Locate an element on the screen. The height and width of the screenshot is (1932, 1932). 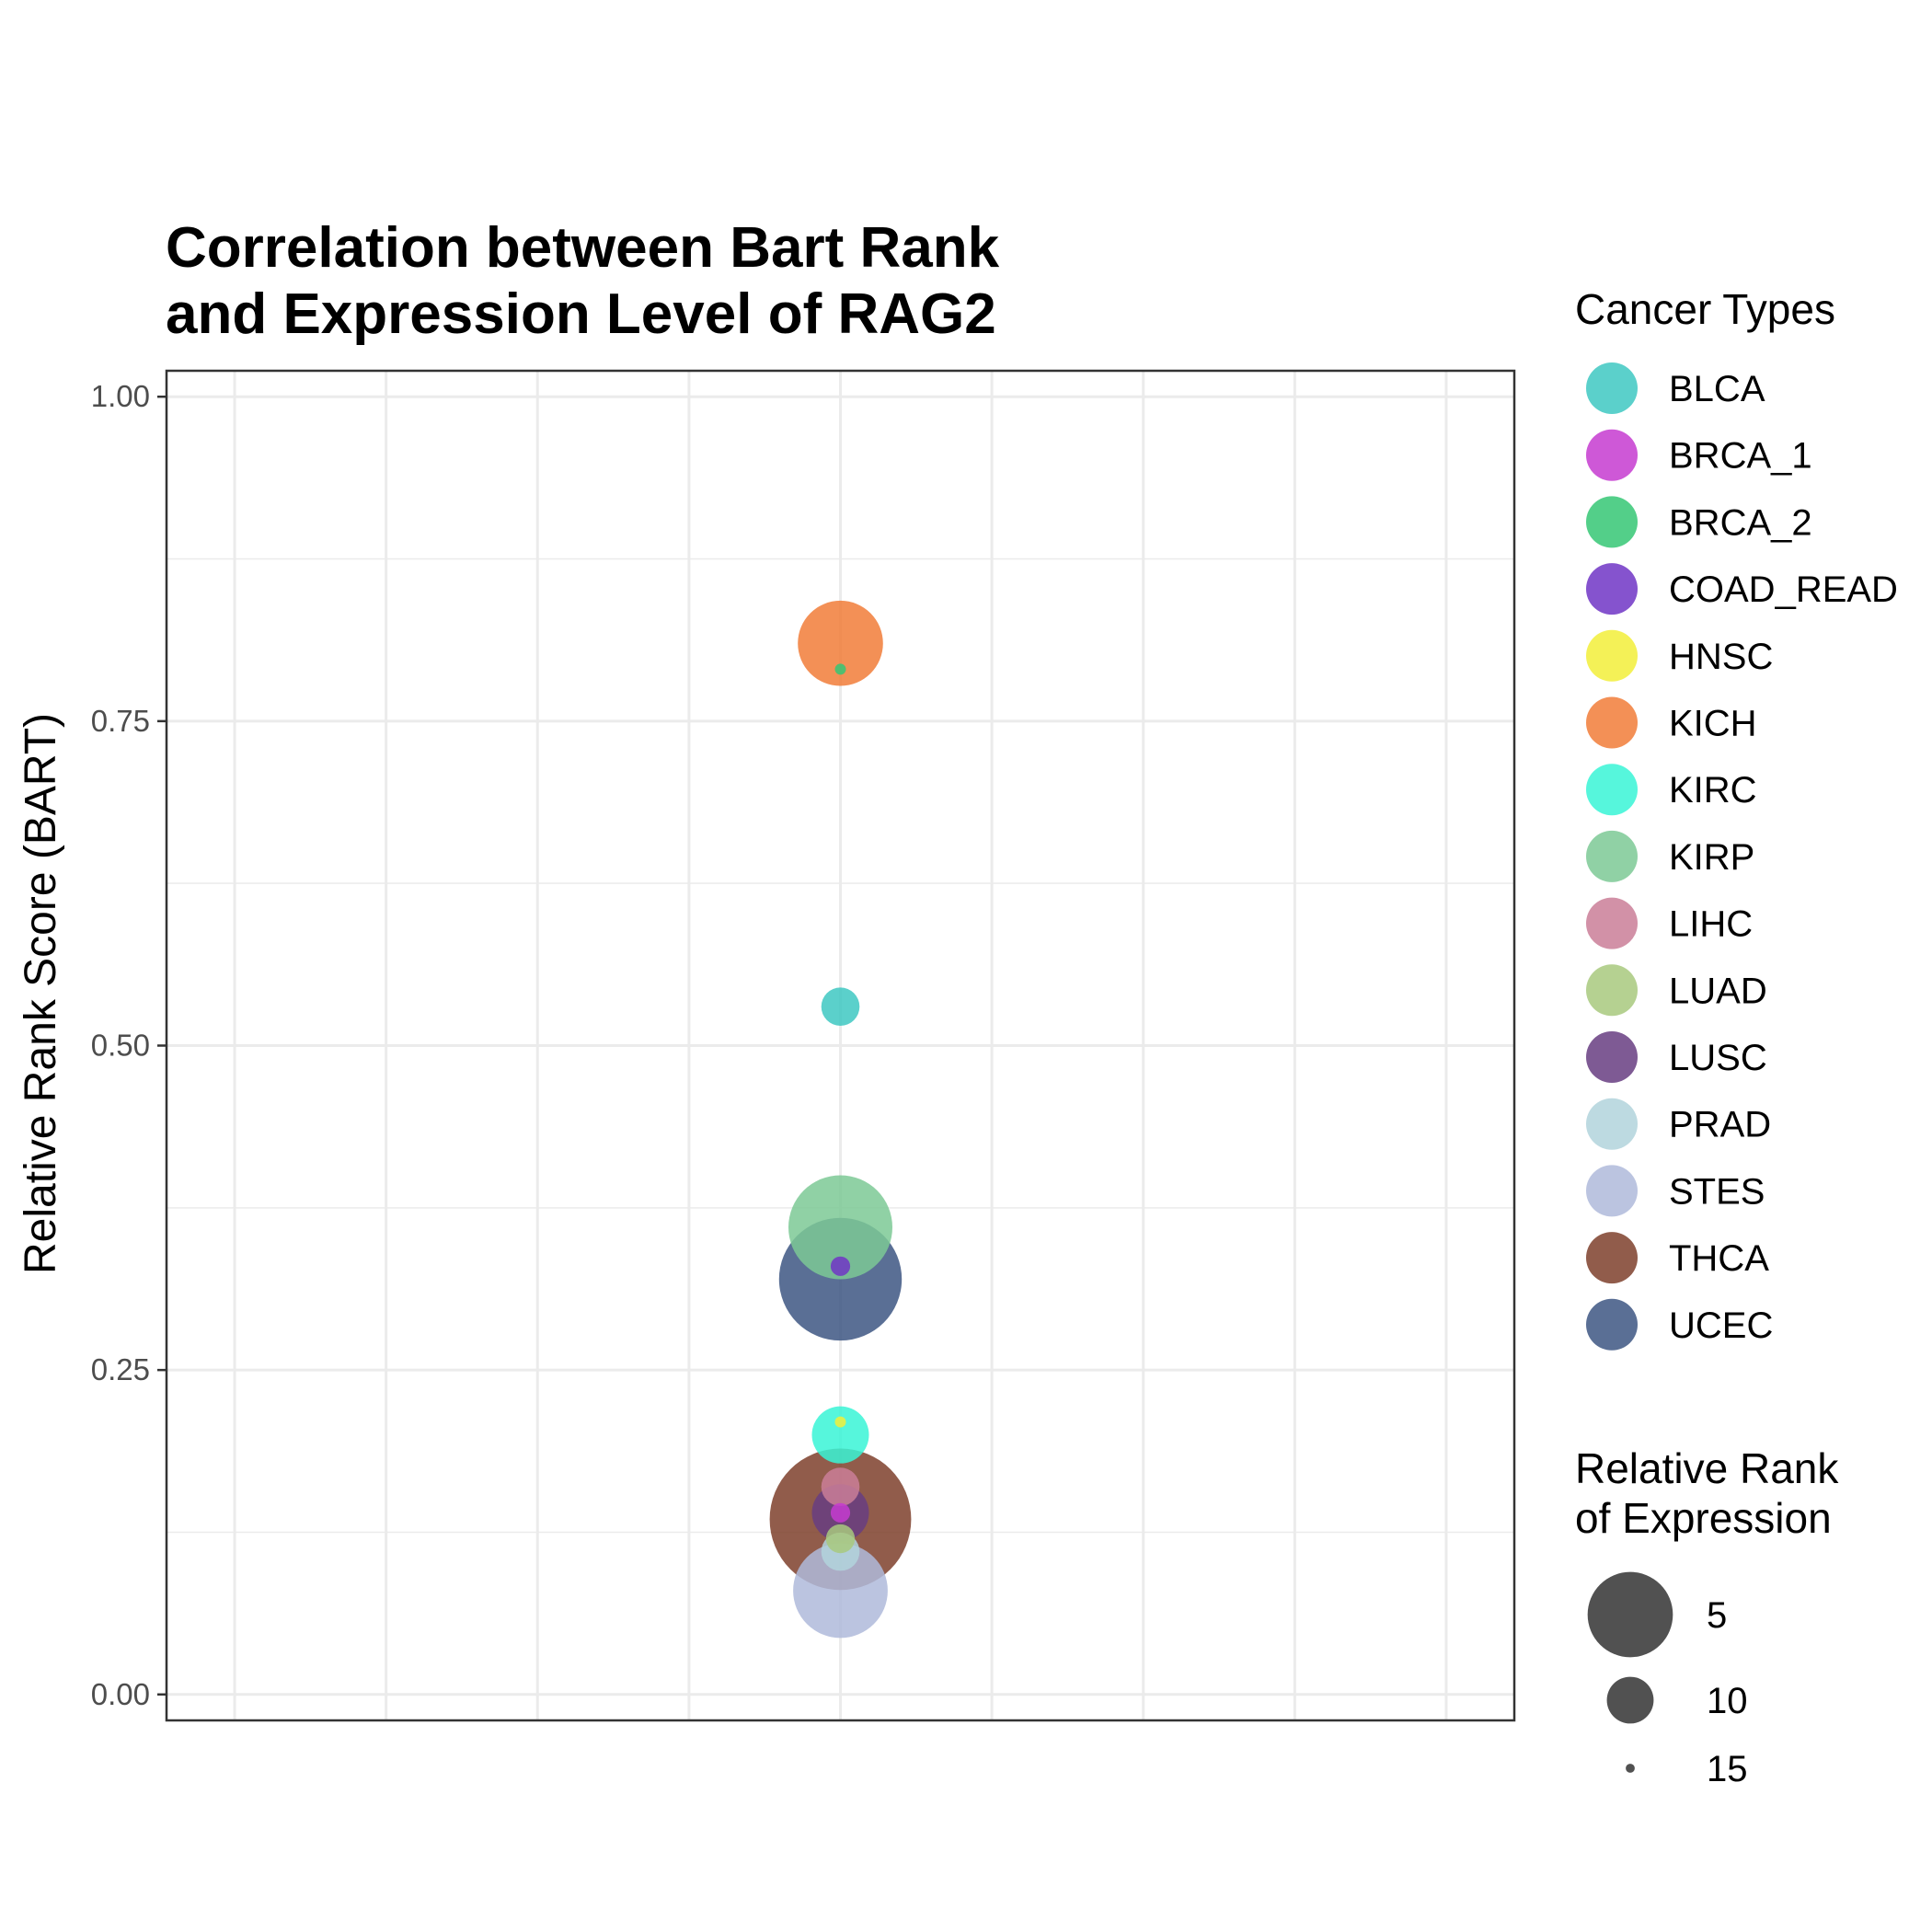
size-legend-label: 15 is located at coordinates (1727, 1769).